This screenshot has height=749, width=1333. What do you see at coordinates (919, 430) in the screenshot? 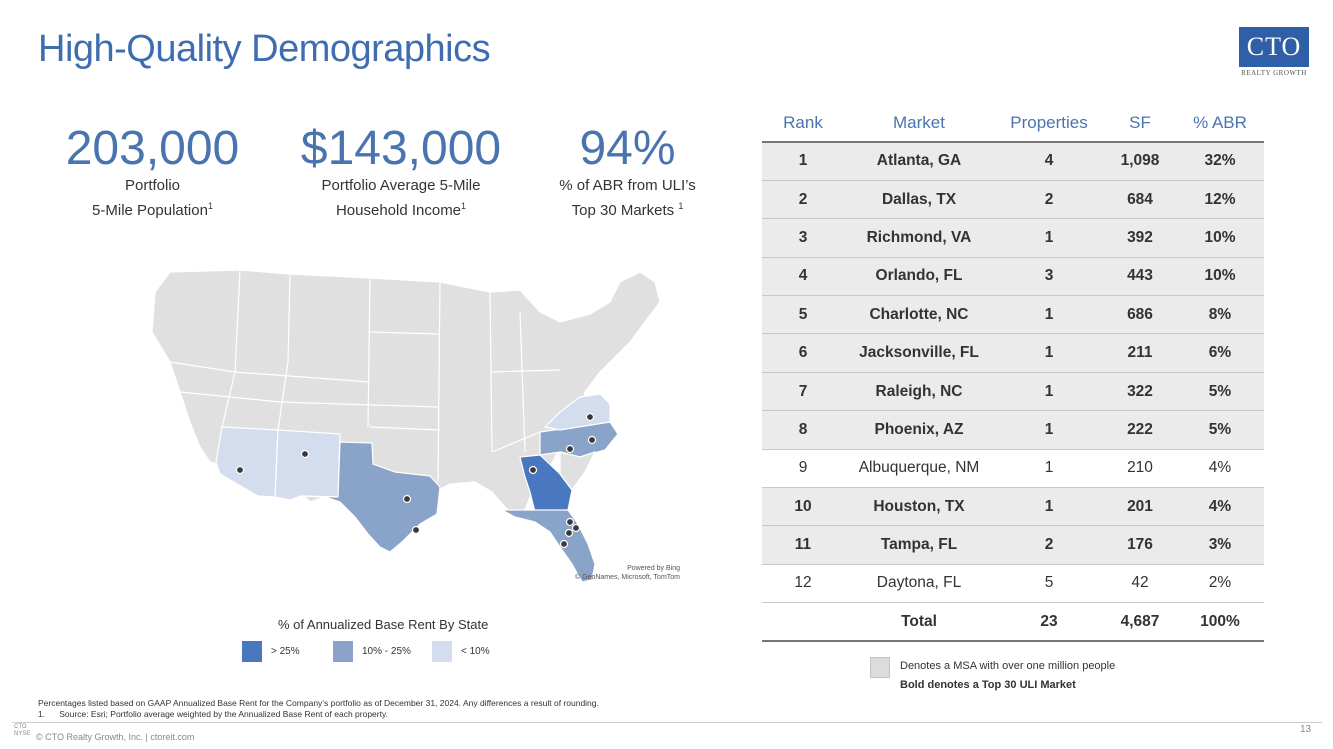
I see `cell-market: Phoenix, AZ` at bounding box center [919, 430].